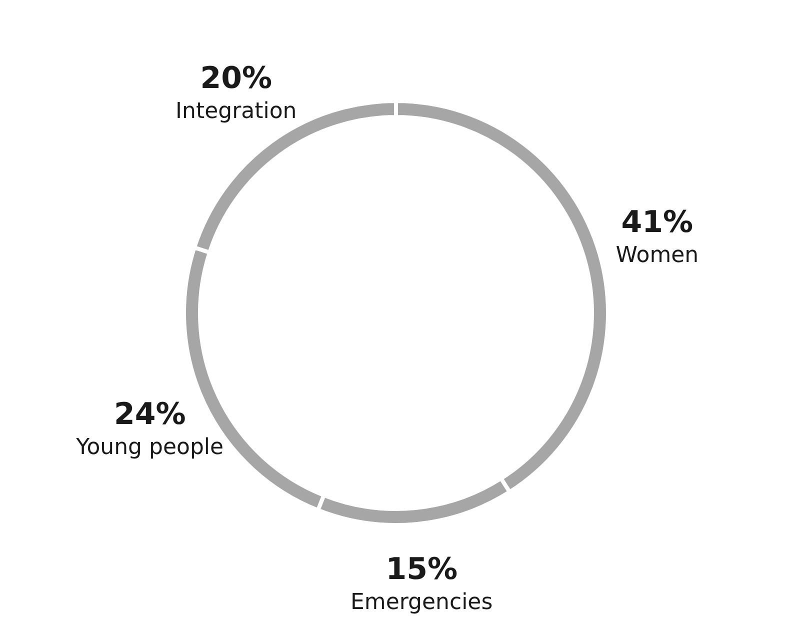 Image resolution: width=792 pixels, height=626 pixels. I want to click on data-label: 15%, so click(422, 569).